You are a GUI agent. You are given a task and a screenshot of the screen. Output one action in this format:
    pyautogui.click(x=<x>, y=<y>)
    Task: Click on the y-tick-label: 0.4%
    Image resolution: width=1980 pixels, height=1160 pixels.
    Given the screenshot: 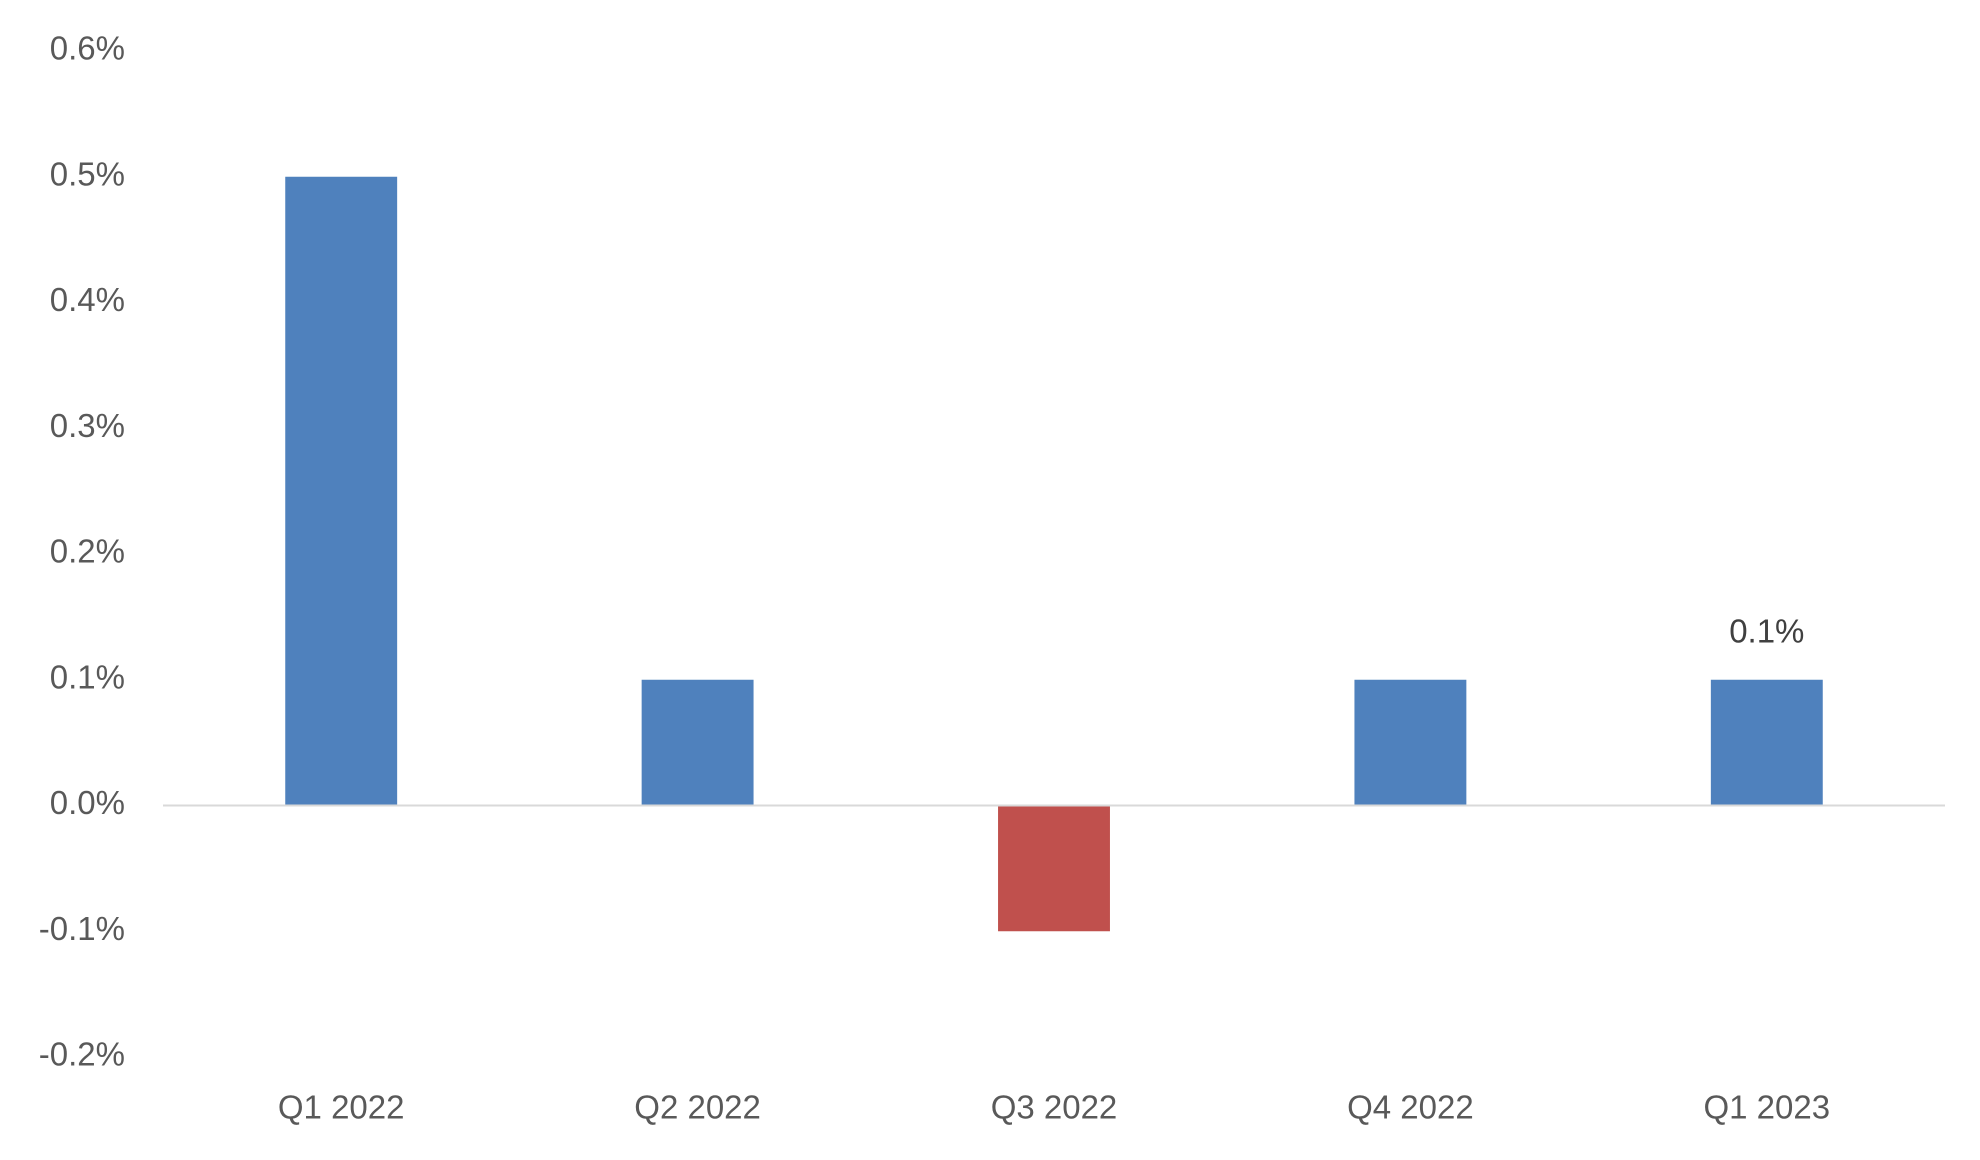 What is the action you would take?
    pyautogui.click(x=87, y=299)
    